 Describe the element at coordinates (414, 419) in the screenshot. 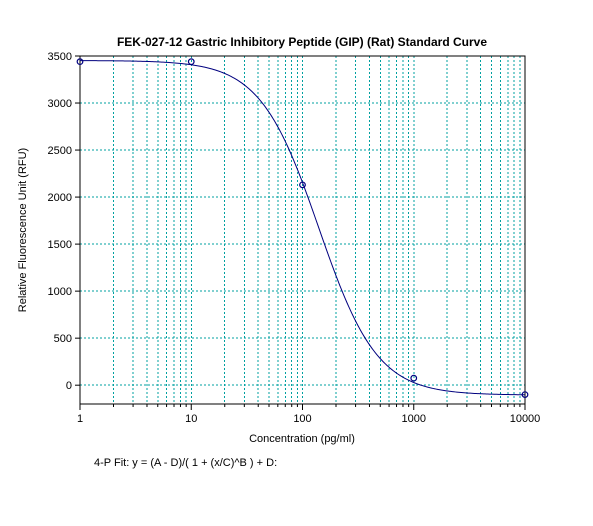

I see `x-tick-label: 1000` at that location.